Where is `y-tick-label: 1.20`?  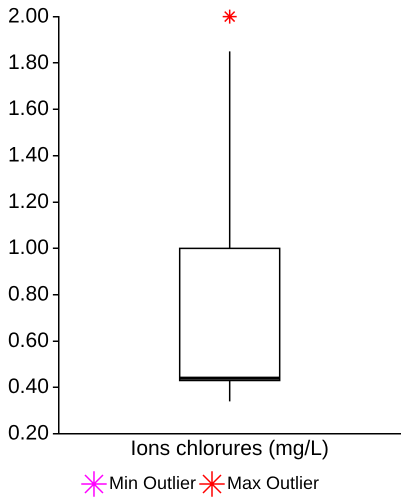
y-tick-label: 1.20 is located at coordinates (28, 201).